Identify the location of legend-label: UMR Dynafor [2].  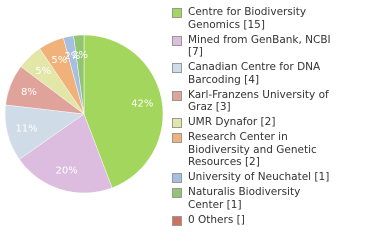
(232, 122).